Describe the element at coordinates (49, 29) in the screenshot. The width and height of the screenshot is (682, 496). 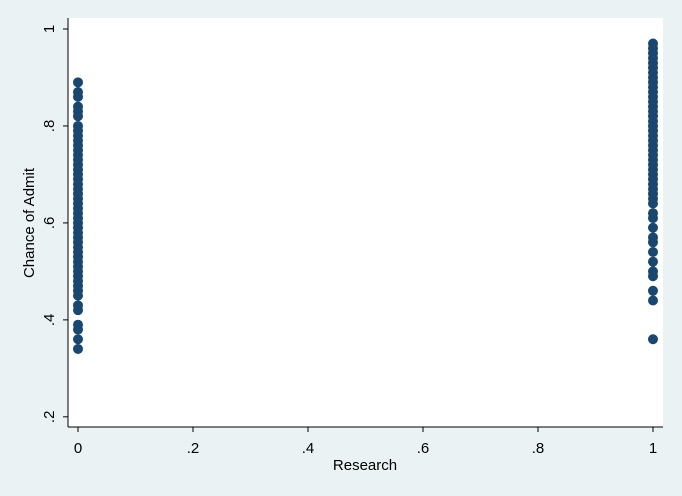
I see `y-tick-label: 1` at that location.